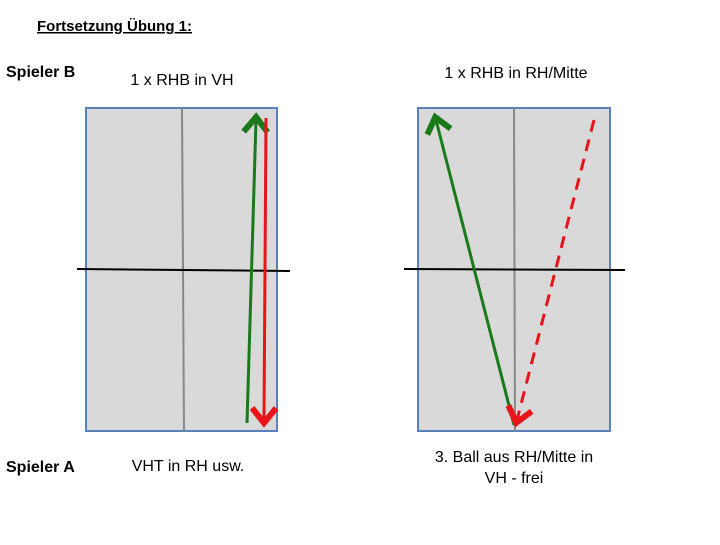 This screenshot has width=720, height=545. Describe the element at coordinates (515, 73) in the screenshot. I see `diagram-label: 1 x RHB in RH/Mitte` at that location.